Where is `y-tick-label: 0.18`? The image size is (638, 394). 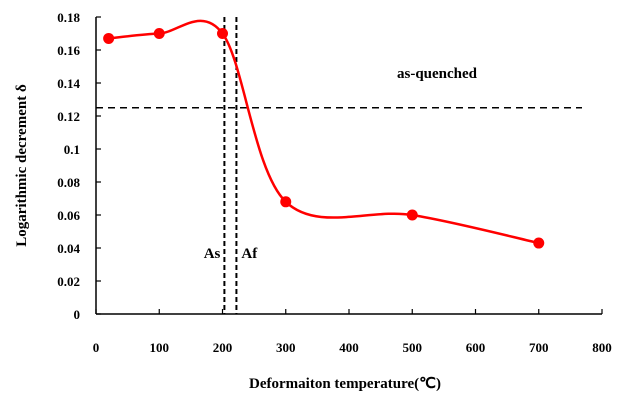 y-tick-label: 0.18 is located at coordinates (68, 17).